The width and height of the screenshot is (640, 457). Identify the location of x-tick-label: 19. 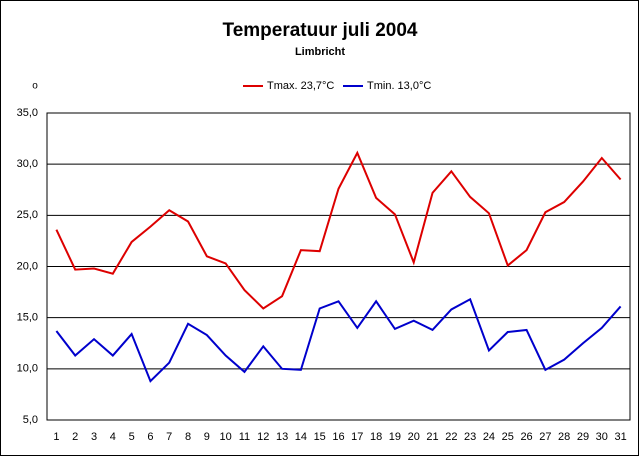
(395, 437).